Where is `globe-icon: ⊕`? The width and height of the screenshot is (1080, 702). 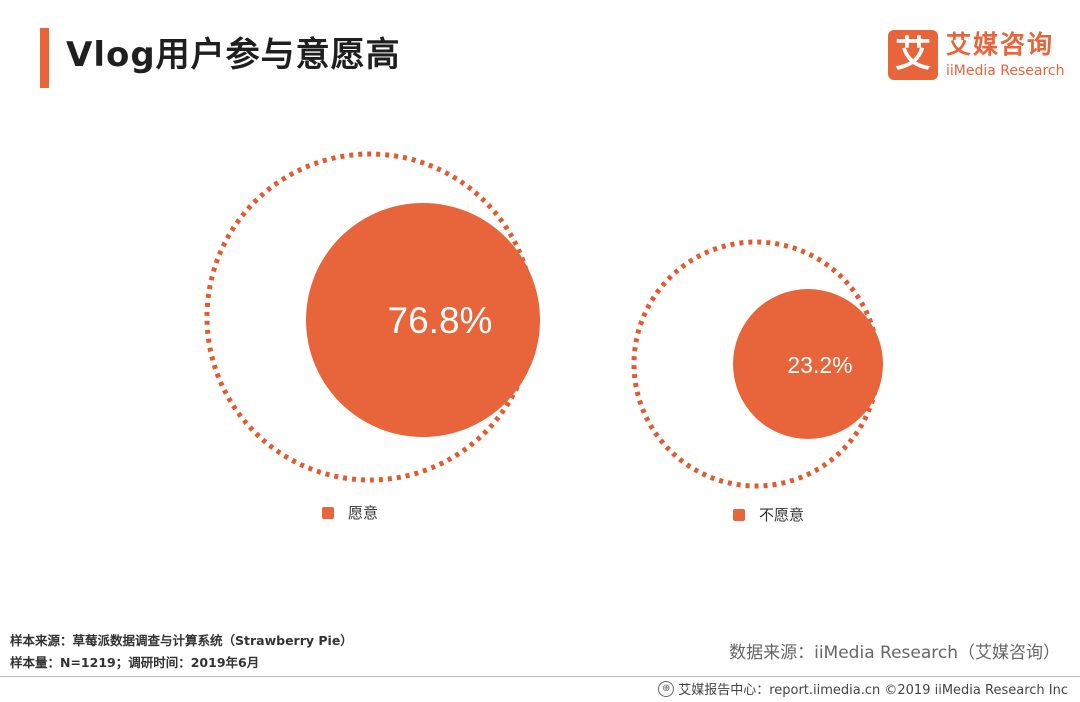
globe-icon: ⊕ is located at coordinates (666, 688).